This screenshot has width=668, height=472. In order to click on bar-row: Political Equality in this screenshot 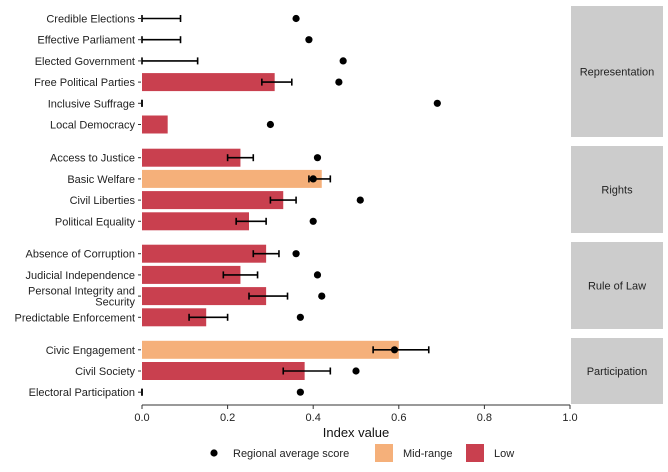, I will do `click(186, 221)`.